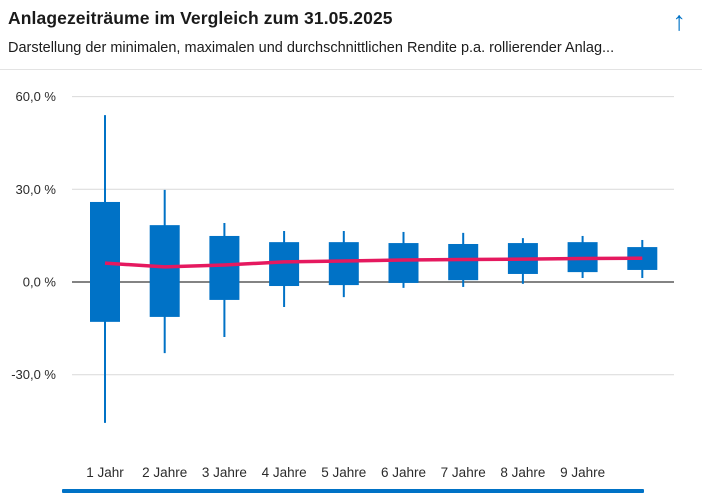 The image size is (702, 499). What do you see at coordinates (353, 491) in the screenshot?
I see `range-scrollbar-thumb` at bounding box center [353, 491].